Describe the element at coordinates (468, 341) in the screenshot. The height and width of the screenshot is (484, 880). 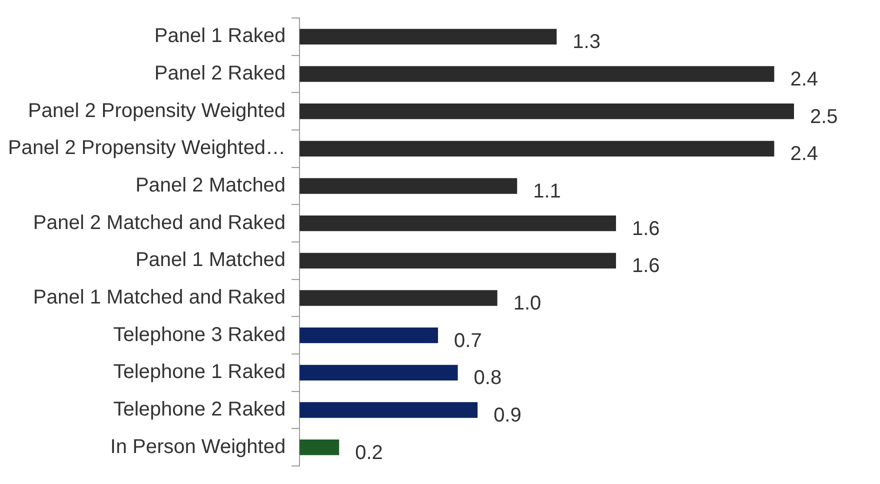
I see `data-label: 0.7` at that location.